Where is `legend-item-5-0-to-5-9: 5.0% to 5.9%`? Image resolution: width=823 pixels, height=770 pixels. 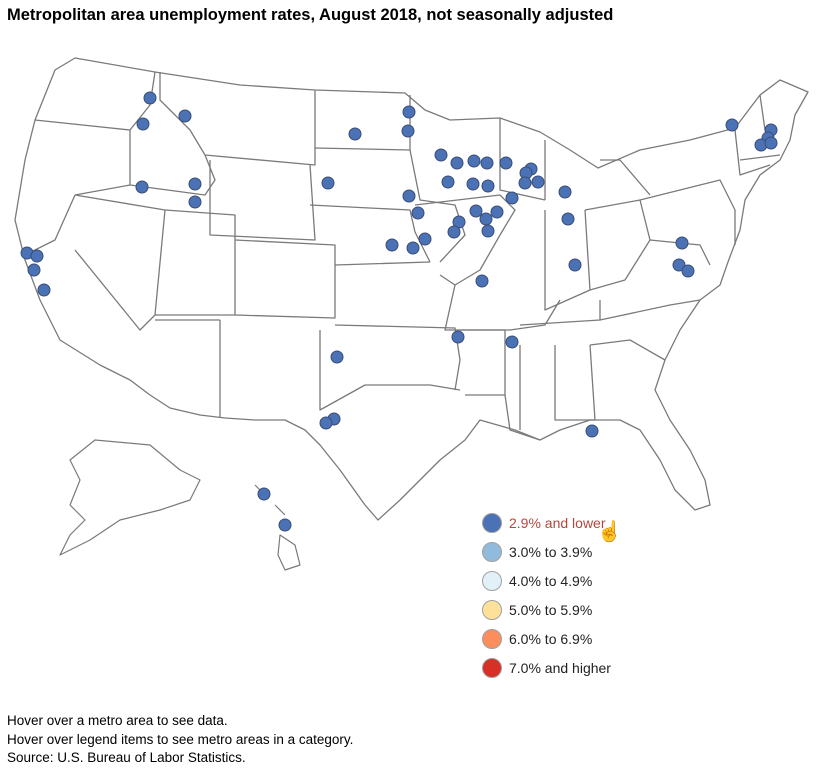
legend-item-5-0-to-5-9: 5.0% to 5.9% is located at coordinates (560, 609).